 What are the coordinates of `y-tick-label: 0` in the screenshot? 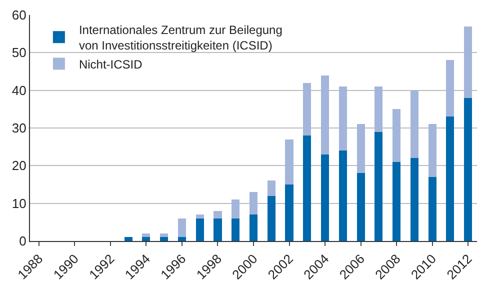 It's located at (22, 241).